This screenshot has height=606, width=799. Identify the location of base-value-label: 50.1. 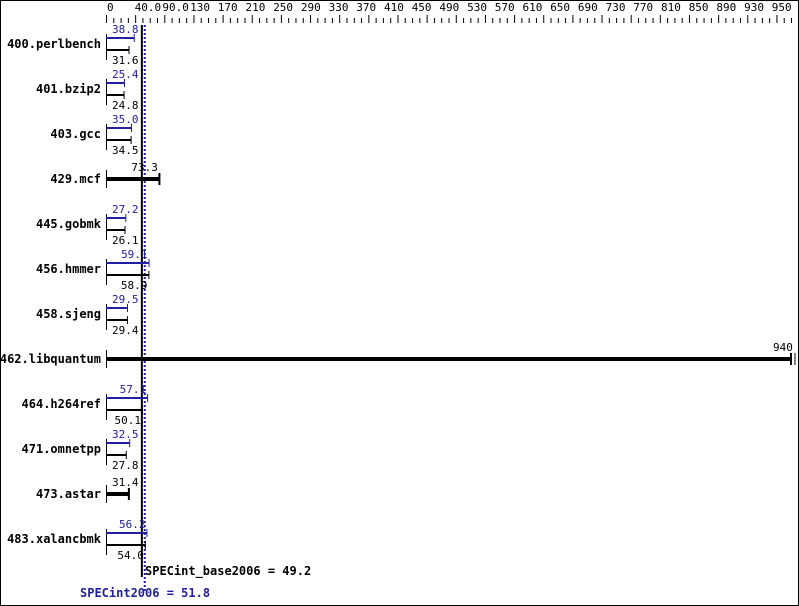
(128, 420).